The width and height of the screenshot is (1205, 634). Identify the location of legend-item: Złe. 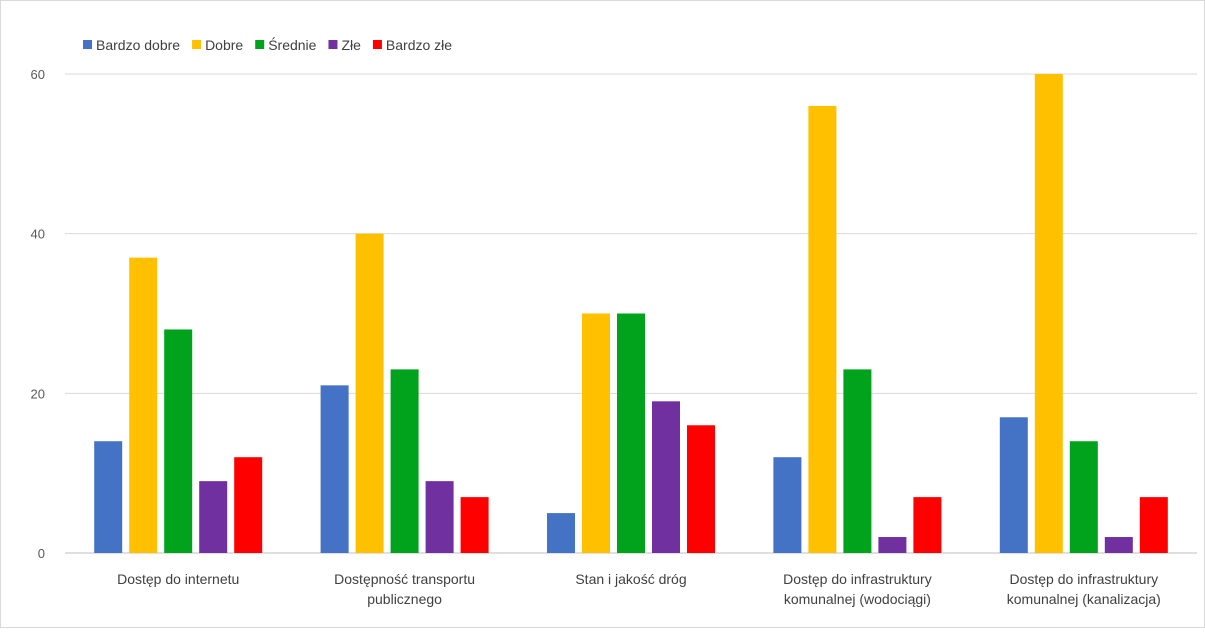
(344, 45).